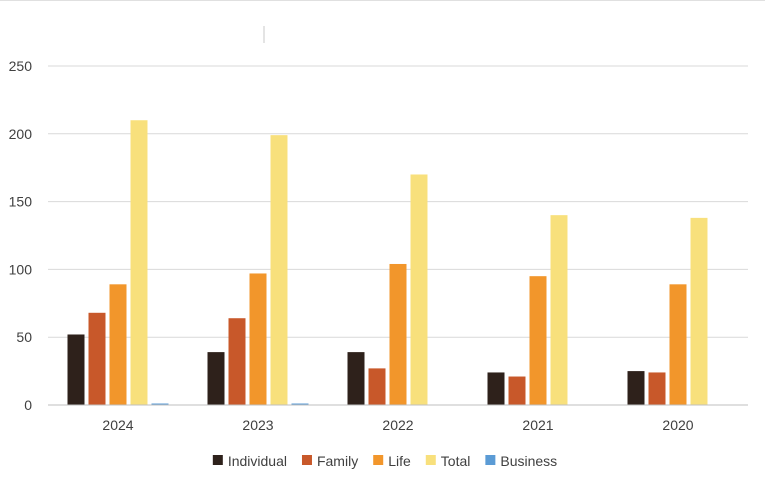  Describe the element at coordinates (490, 460) in the screenshot. I see `legend-swatch-business` at that location.